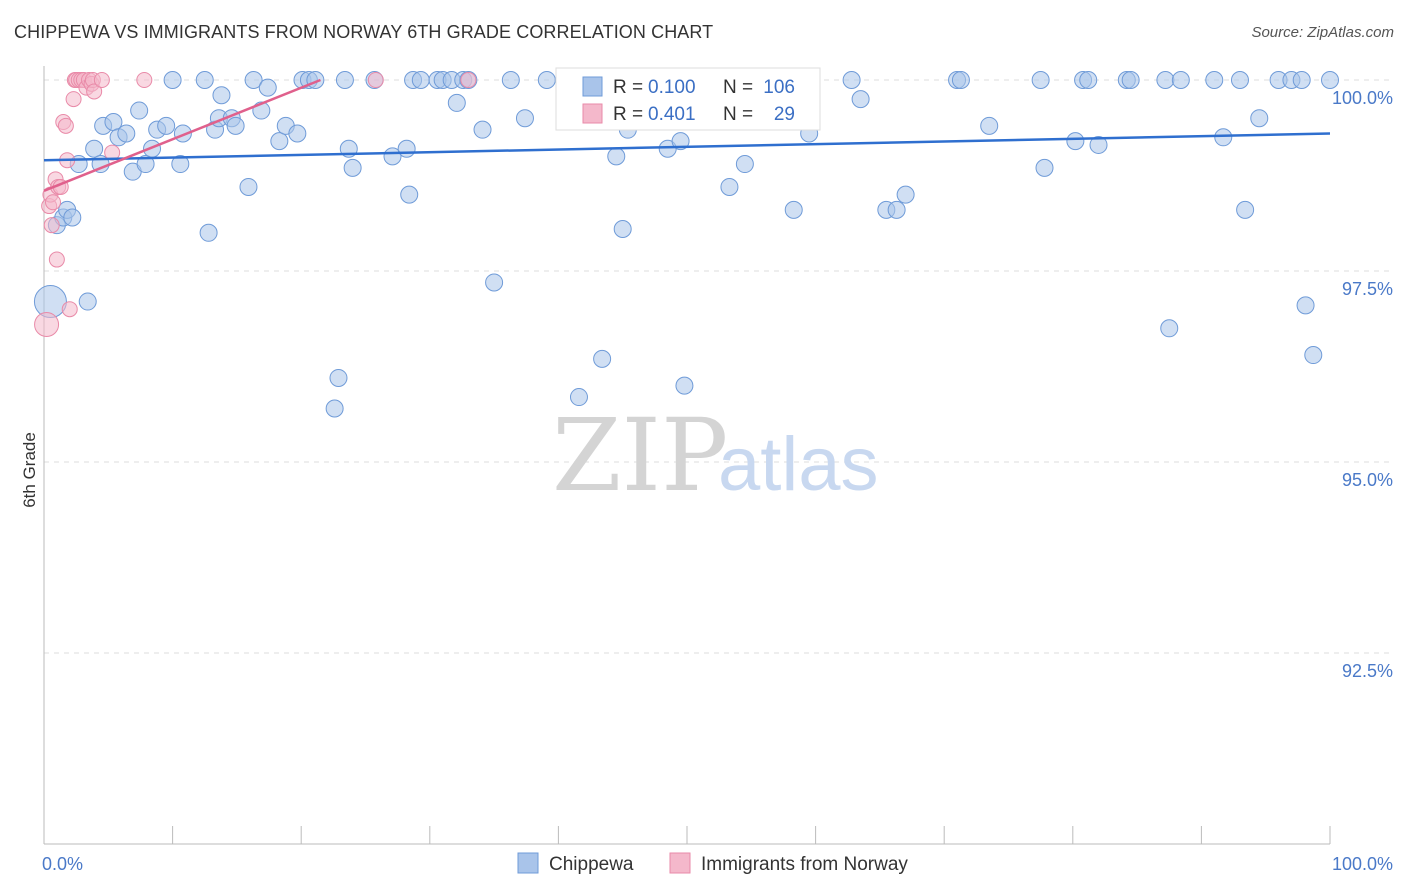  Describe the element at coordinates (1367, 671) in the screenshot. I see `y-tick-label-3: 92.5%` at that location.